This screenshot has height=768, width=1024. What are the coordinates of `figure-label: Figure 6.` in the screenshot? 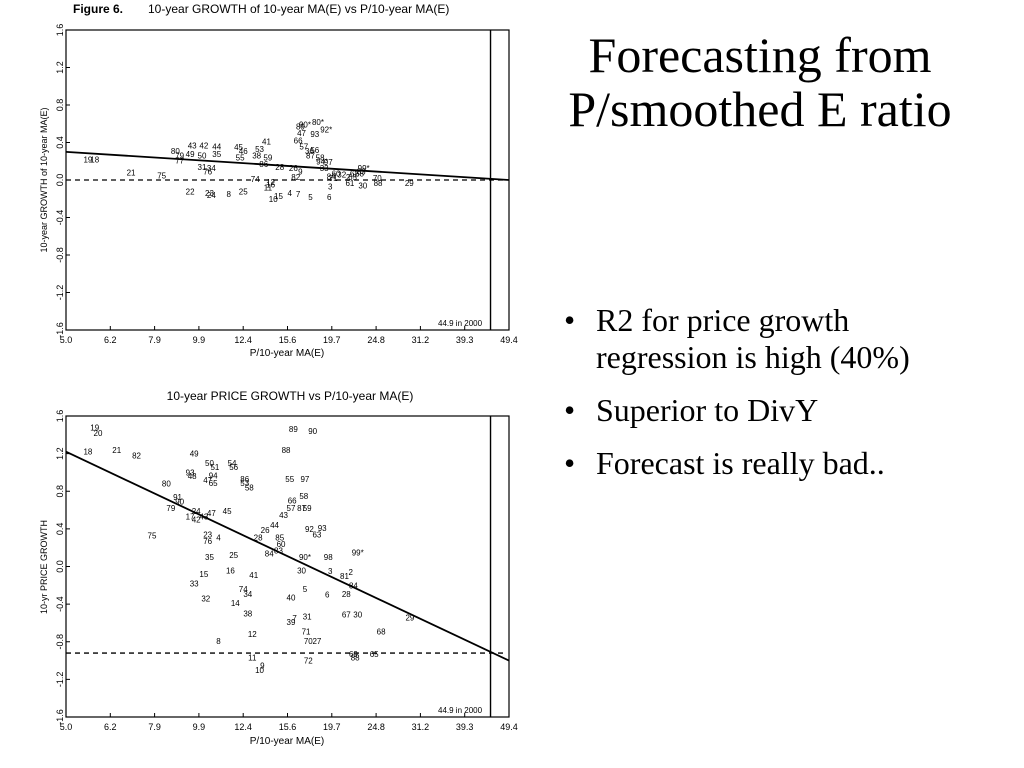 It's located at (98, 9).